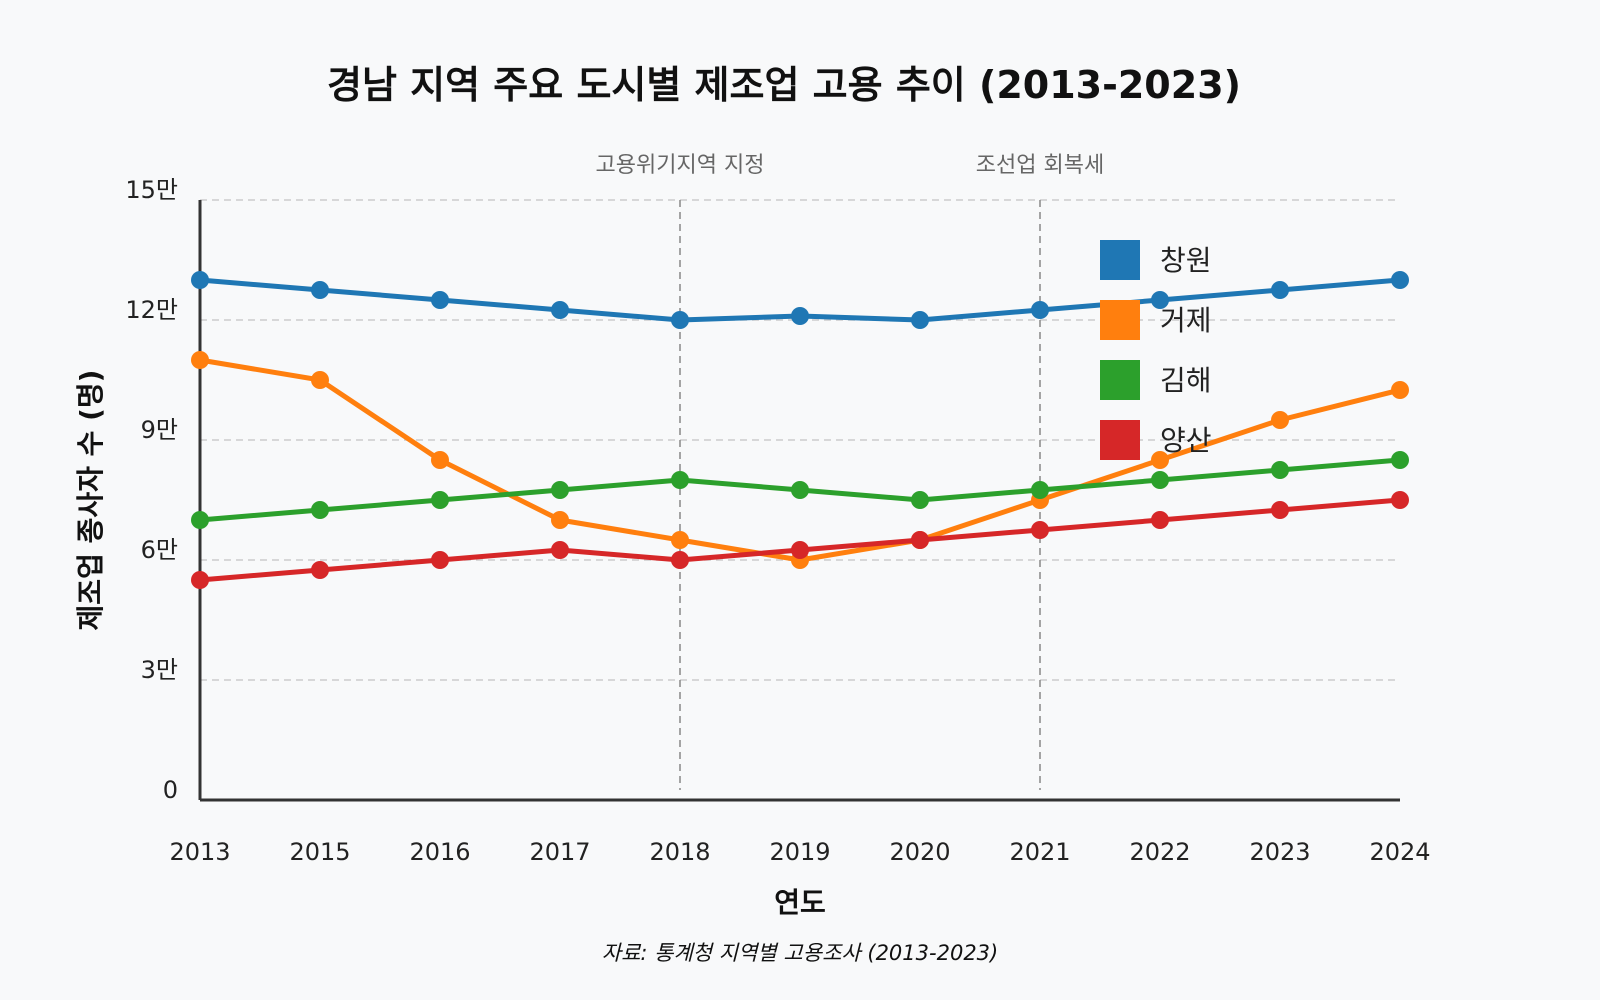 The width and height of the screenshot is (1600, 1000). Describe the element at coordinates (679, 852) in the screenshot. I see `x-tick-label: 2018` at that location.